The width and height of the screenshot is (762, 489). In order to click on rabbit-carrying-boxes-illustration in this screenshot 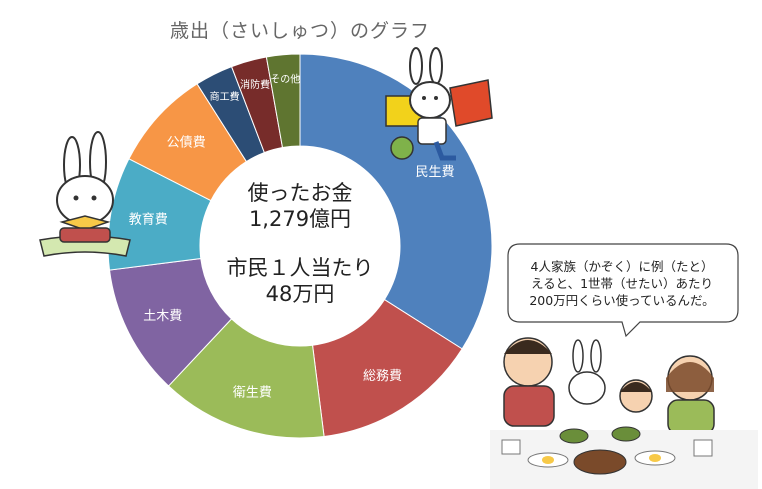, I will do `click(439, 104)`.